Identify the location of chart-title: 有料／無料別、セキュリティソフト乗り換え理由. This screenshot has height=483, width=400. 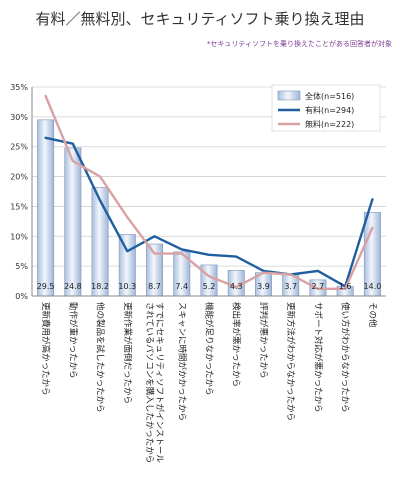
(199, 19).